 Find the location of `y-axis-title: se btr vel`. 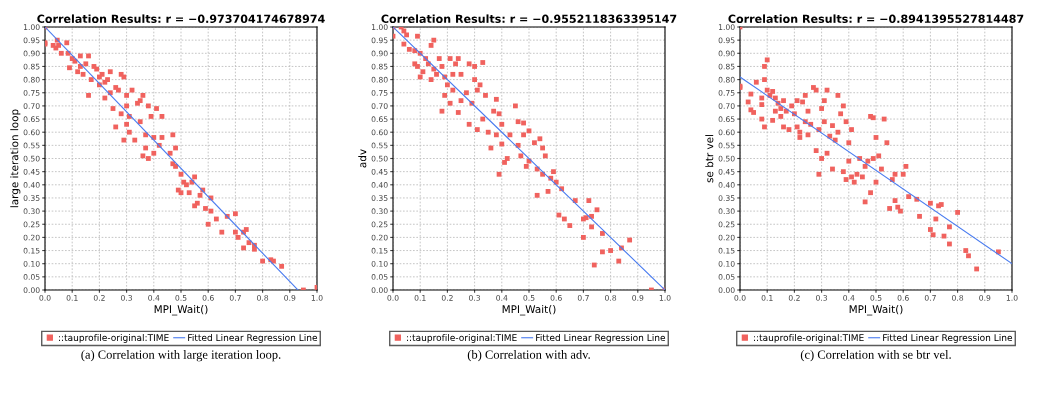

y-axis-title: se btr vel is located at coordinates (709, 159).